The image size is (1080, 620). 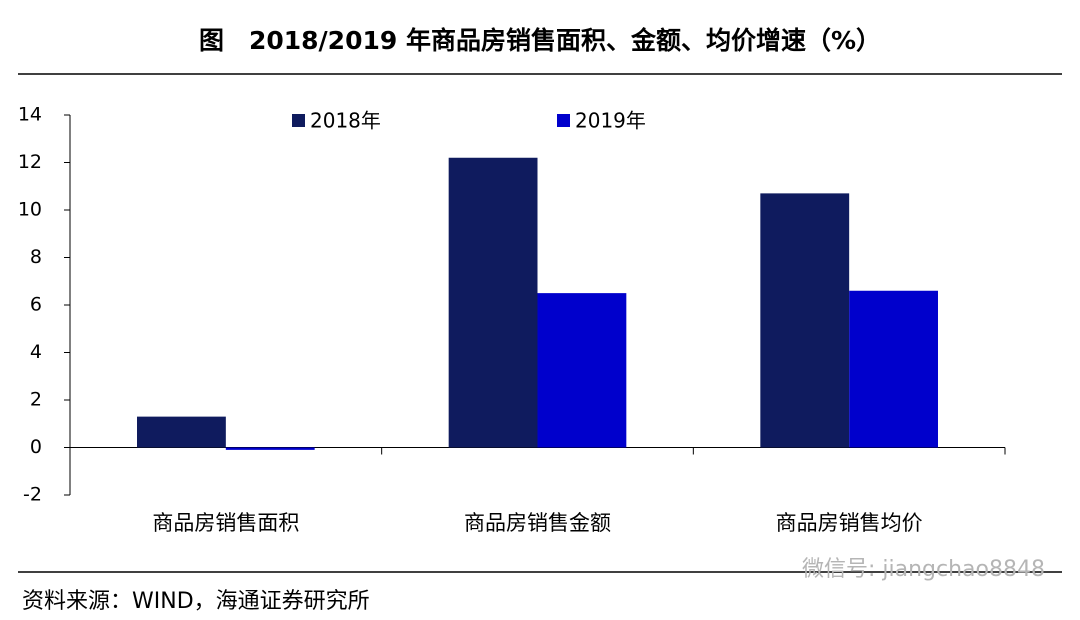 I want to click on x-tick-label: 商品房销售金额, so click(x=537, y=523).